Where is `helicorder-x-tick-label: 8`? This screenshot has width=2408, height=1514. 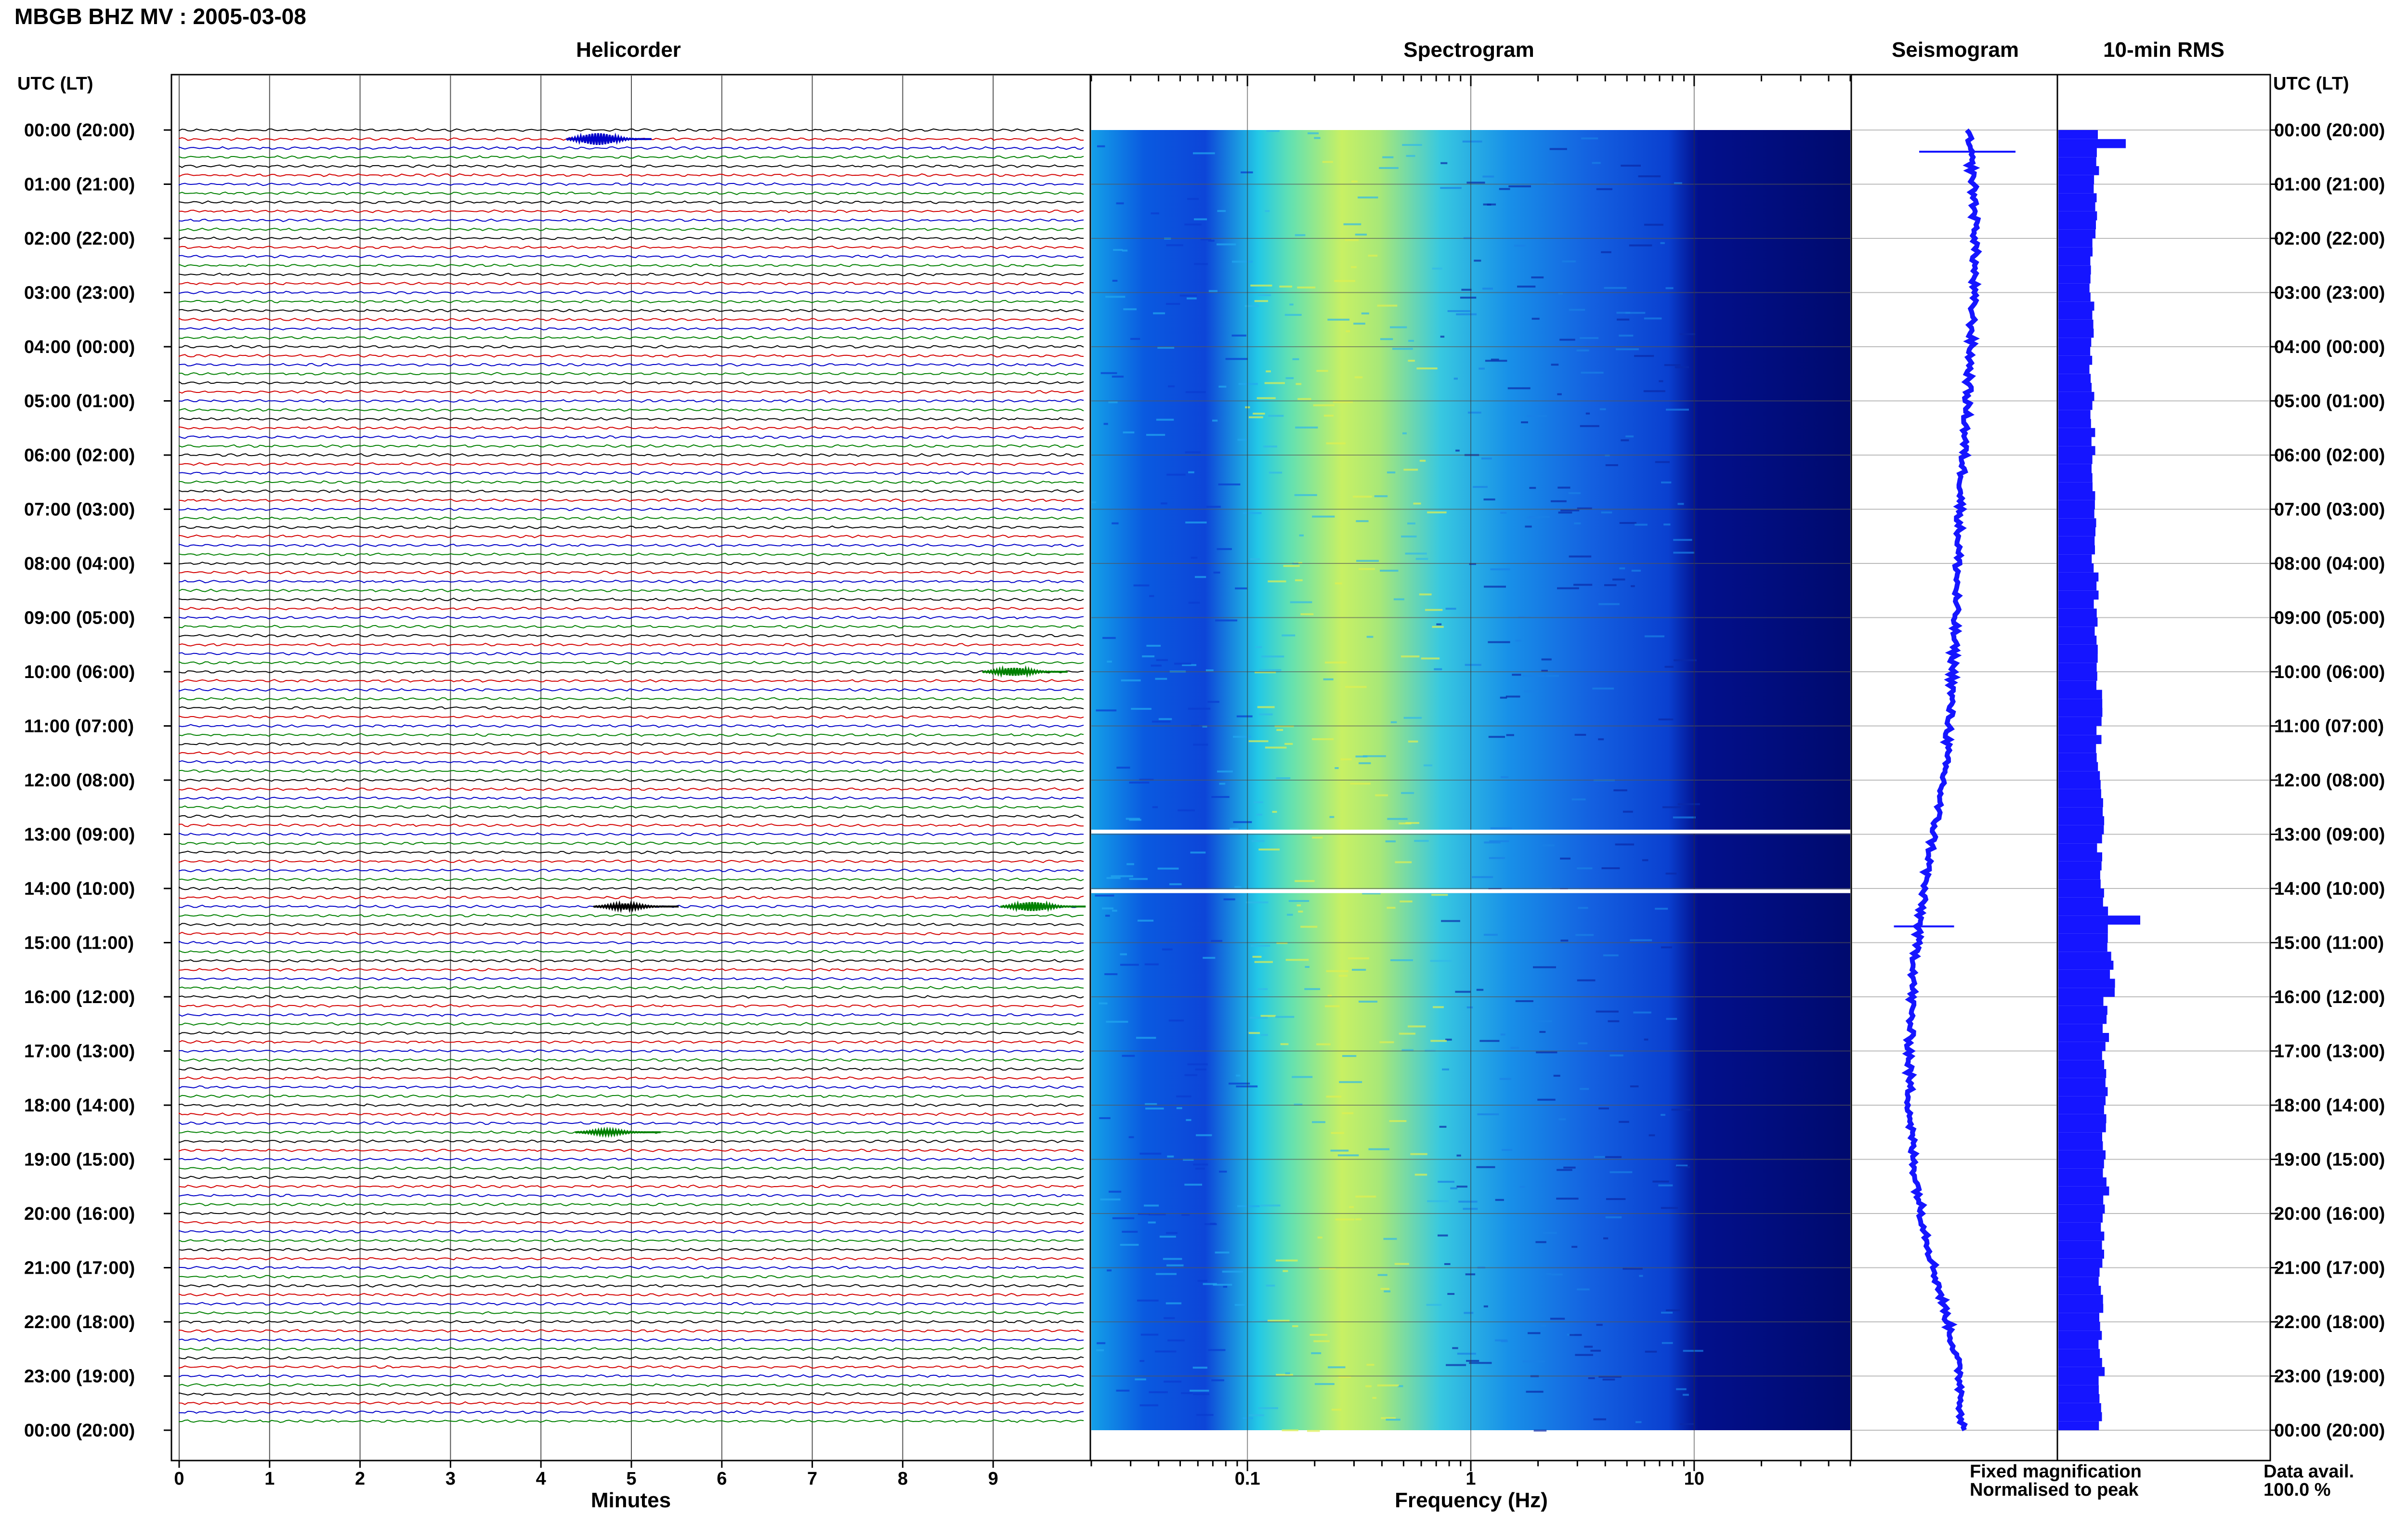
helicorder-x-tick-label: 8 is located at coordinates (903, 1479).